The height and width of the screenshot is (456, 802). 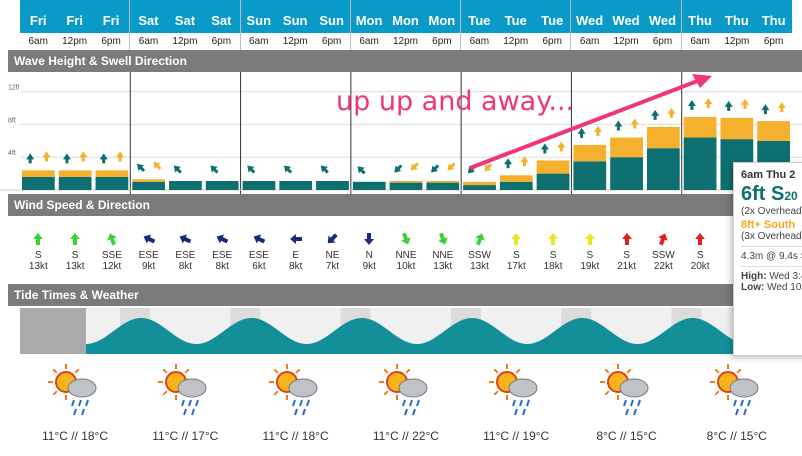 I want to click on temperature-range: 8°C // 15°C, so click(x=736, y=436).